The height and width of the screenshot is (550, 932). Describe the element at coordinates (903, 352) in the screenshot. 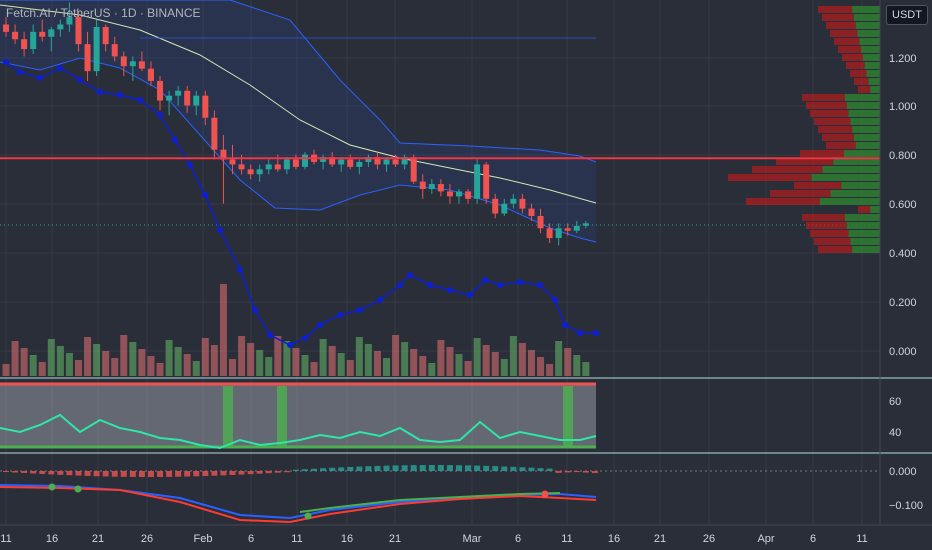

I see `price-tick-label: 0.000` at that location.